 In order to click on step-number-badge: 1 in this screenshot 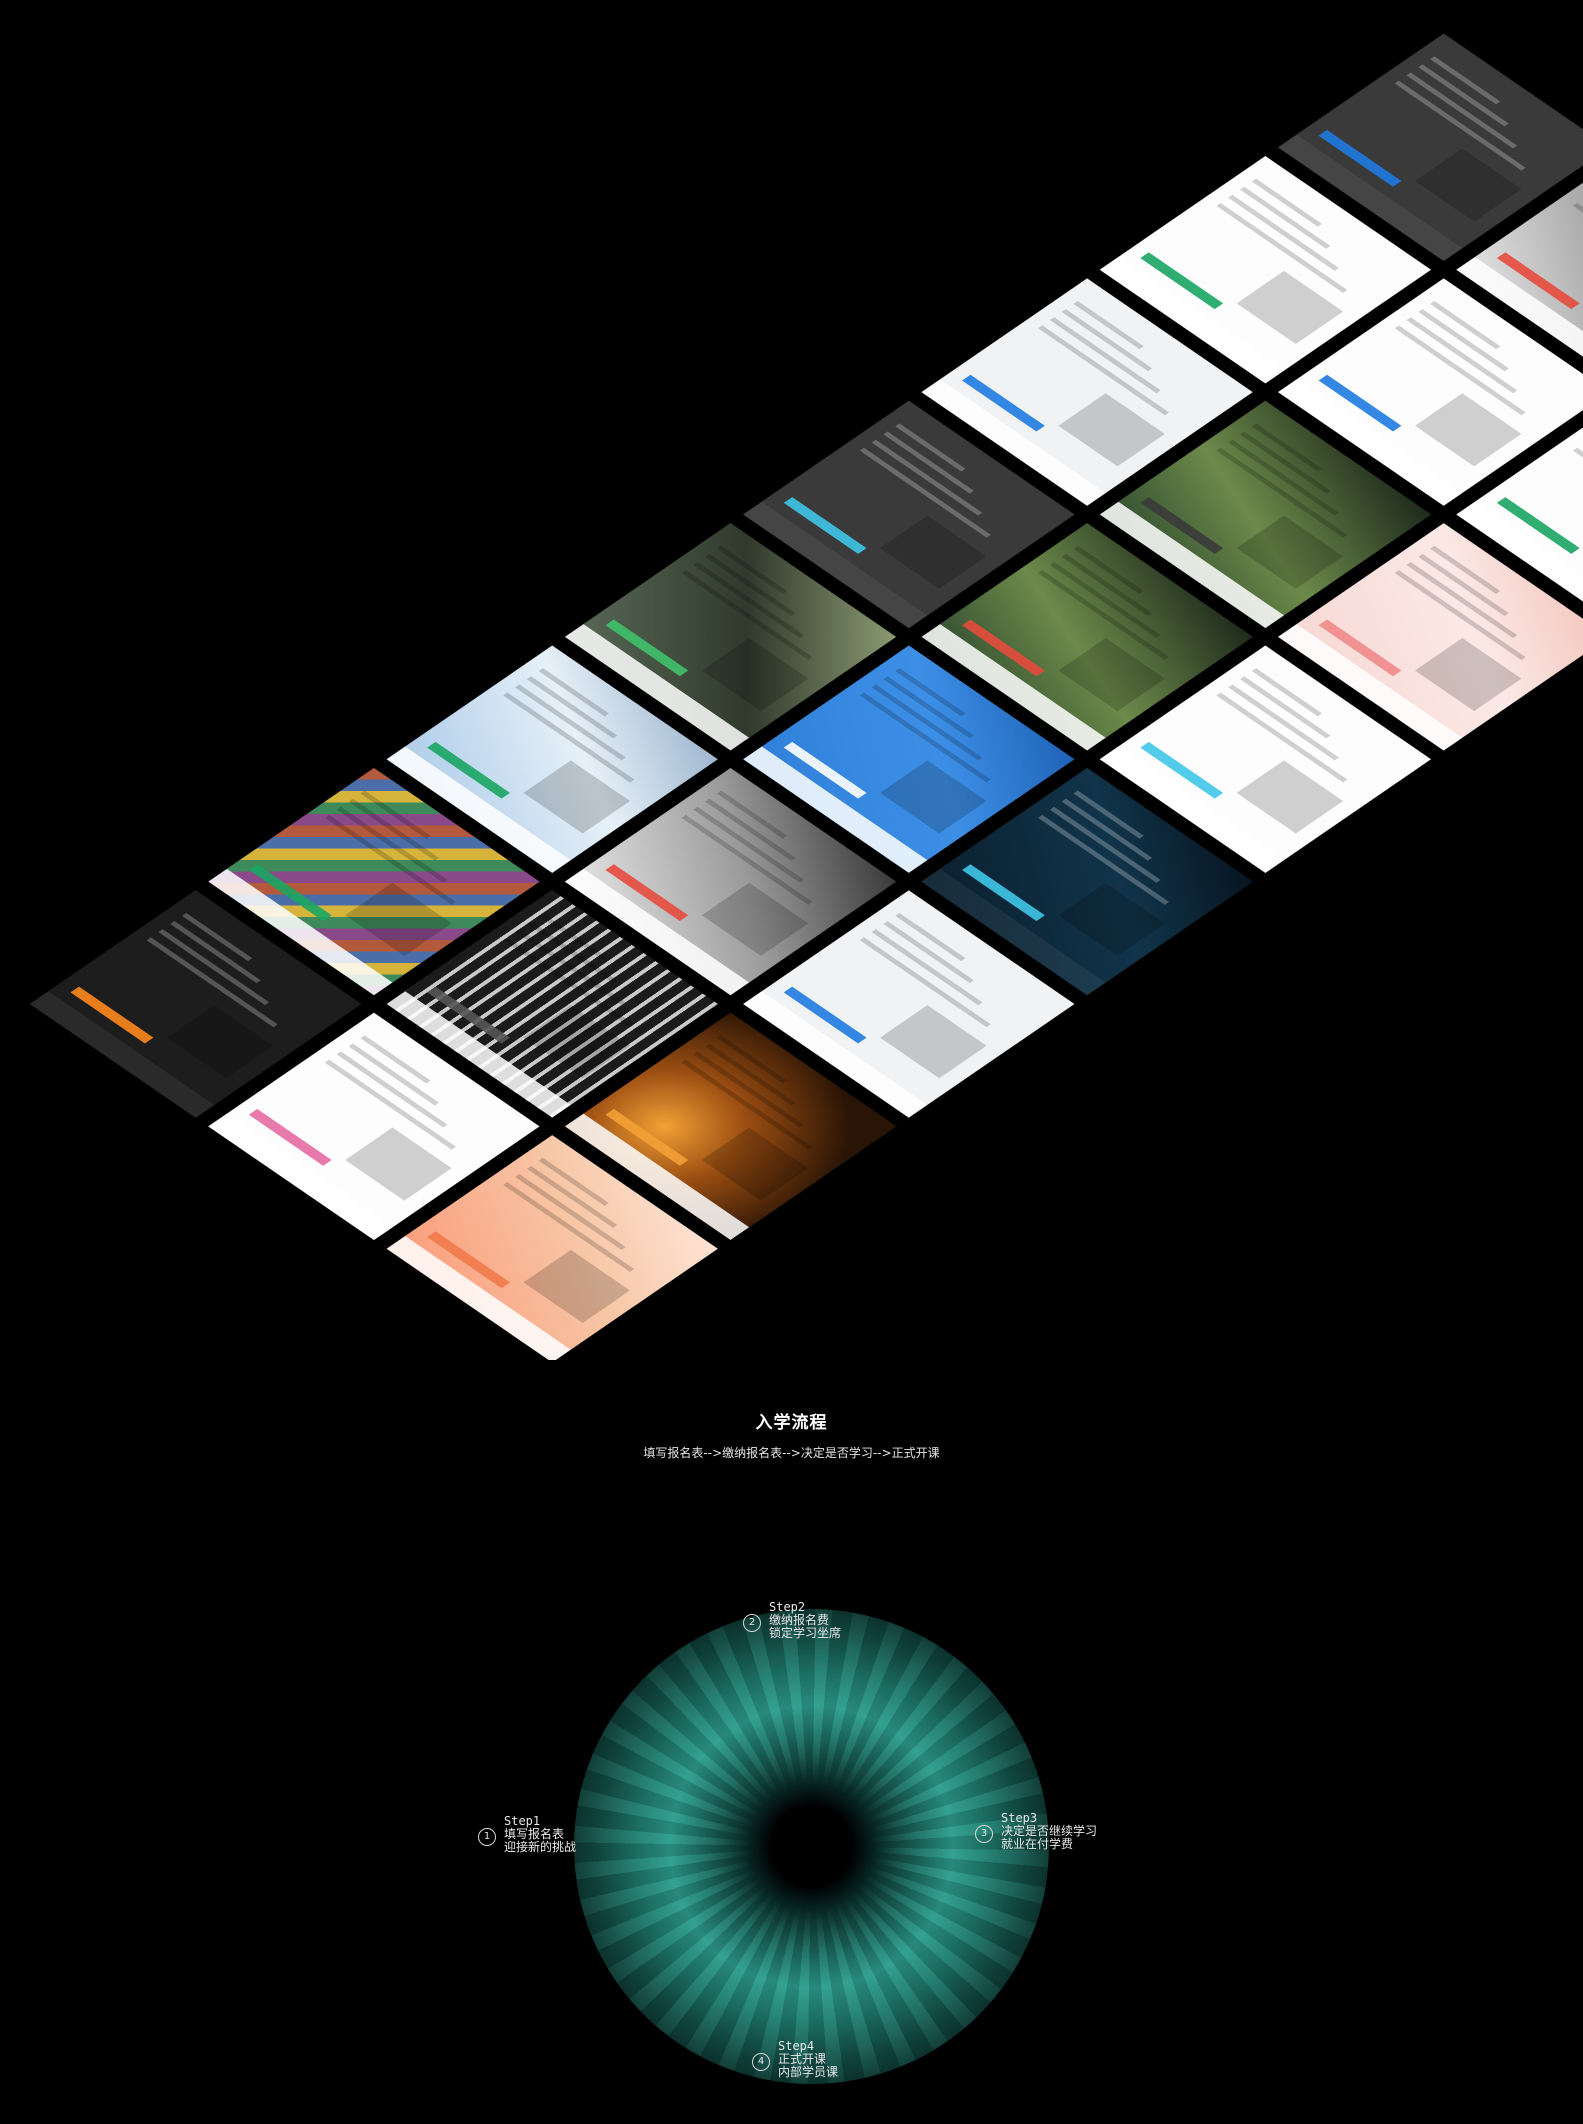, I will do `click(487, 1837)`.